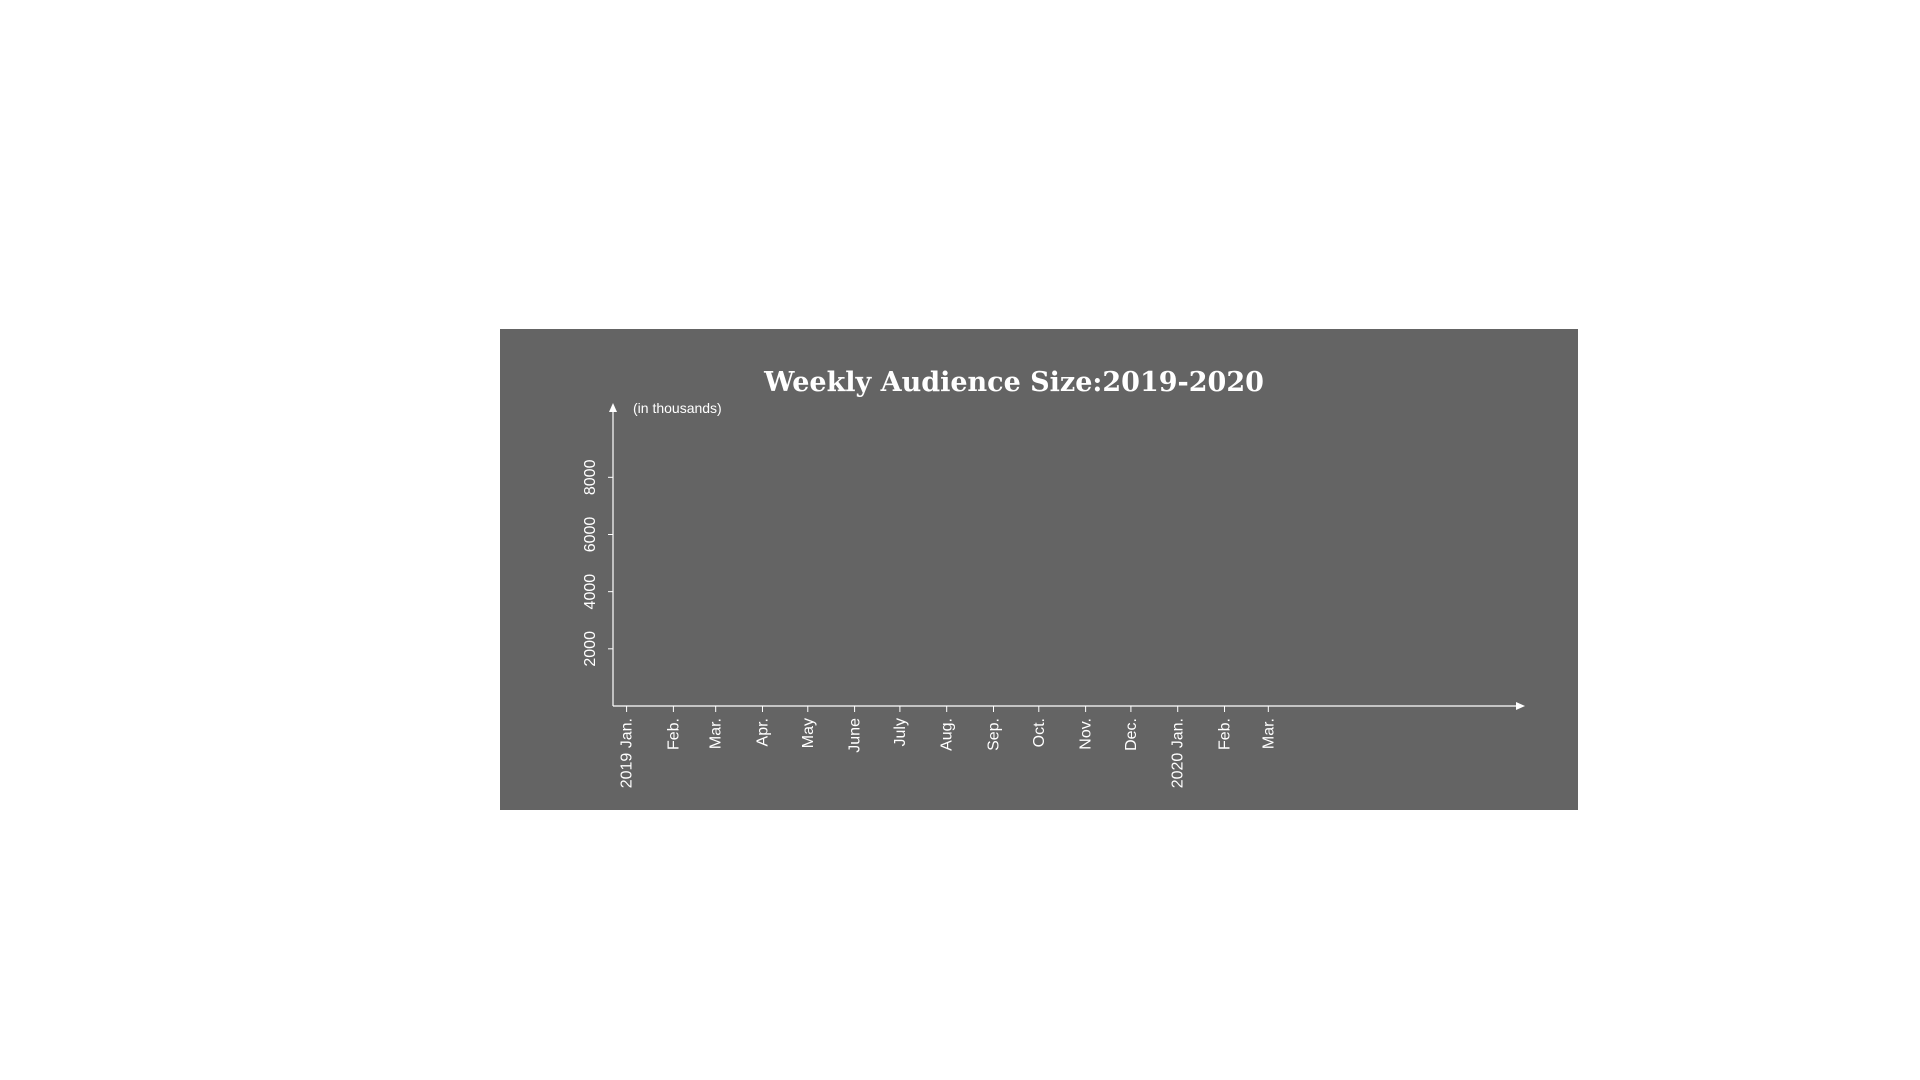 The height and width of the screenshot is (1080, 1920). I want to click on x-tick-label: Sep., so click(994, 734).